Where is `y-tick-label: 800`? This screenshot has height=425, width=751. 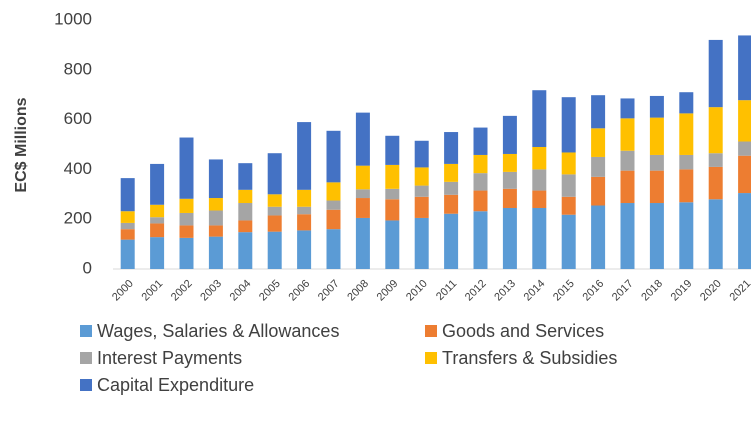
y-tick-label: 800 is located at coordinates (78, 68).